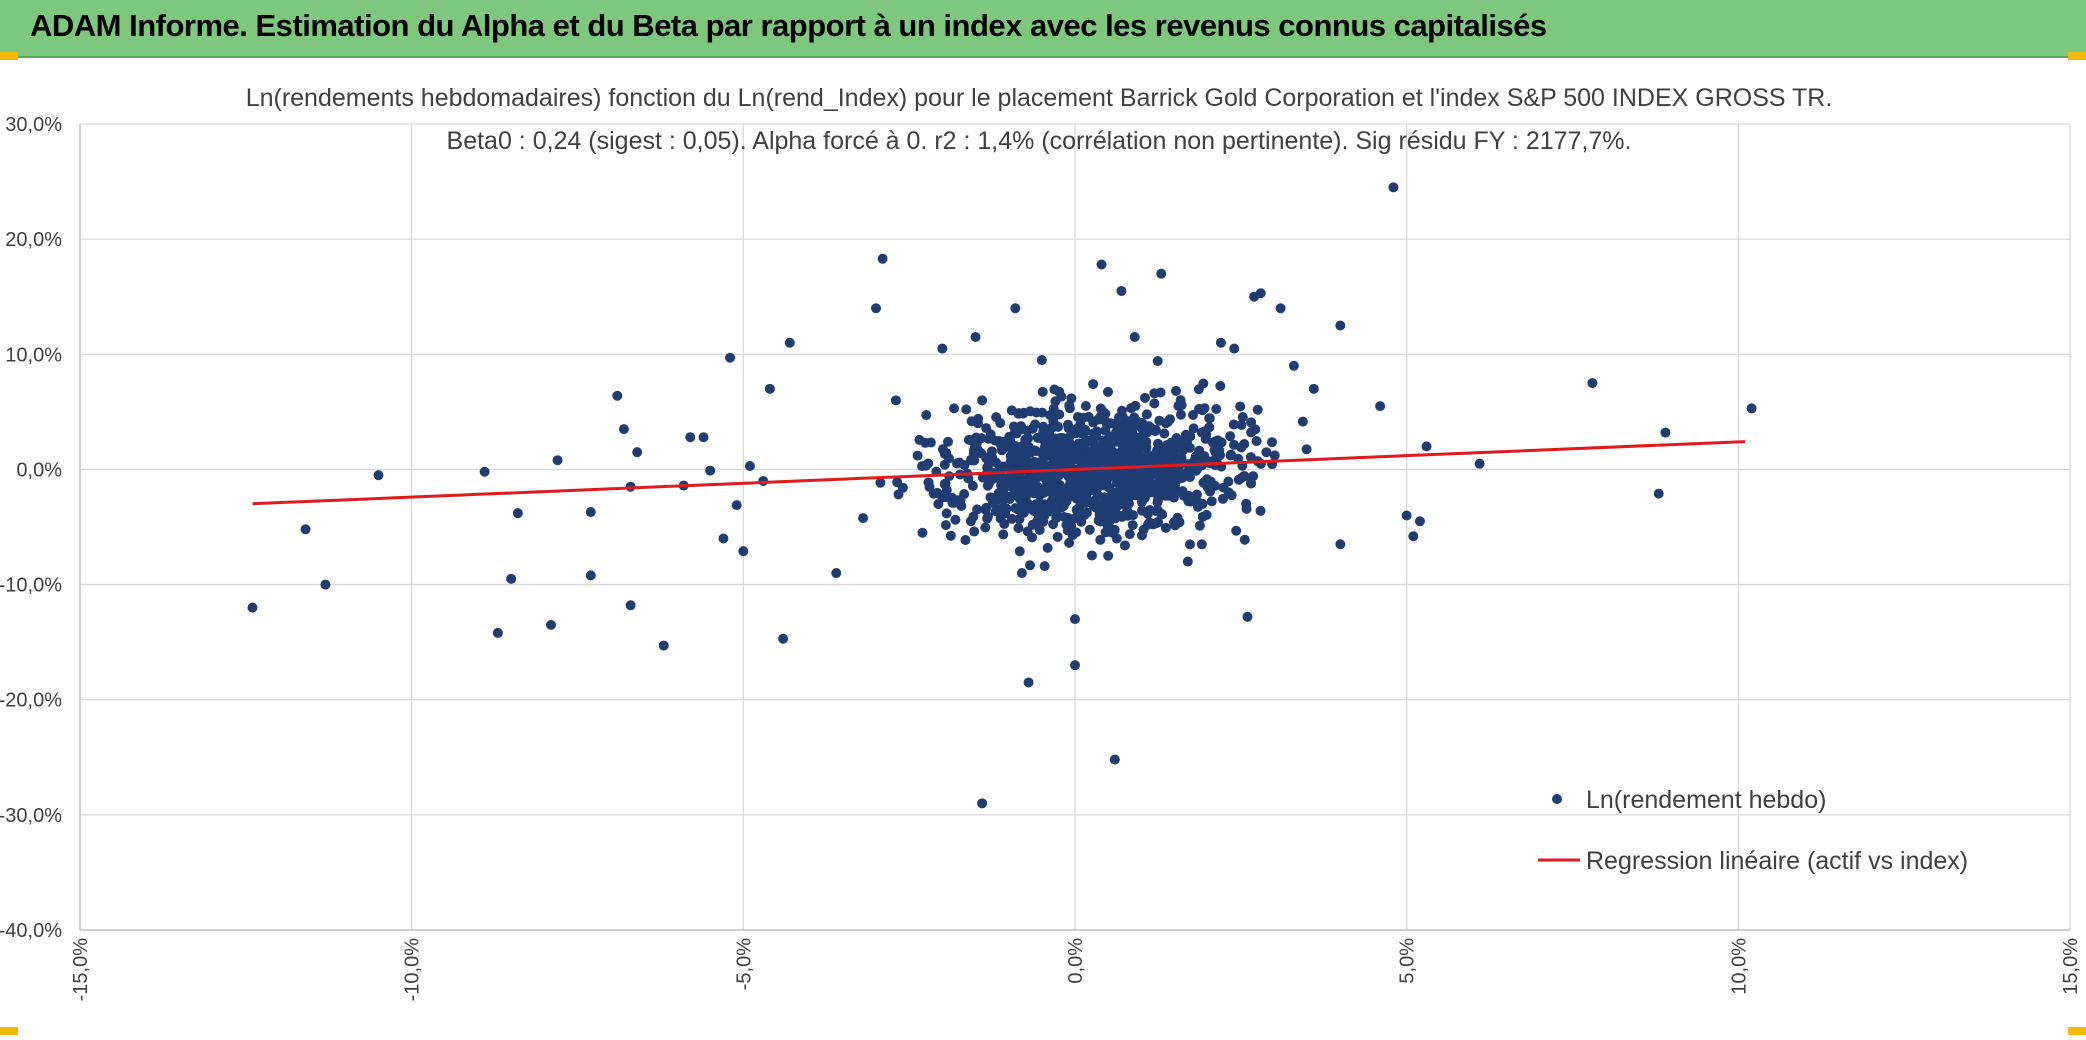 The height and width of the screenshot is (1040, 2086). I want to click on x-tick-label: 10,0%, so click(1739, 966).